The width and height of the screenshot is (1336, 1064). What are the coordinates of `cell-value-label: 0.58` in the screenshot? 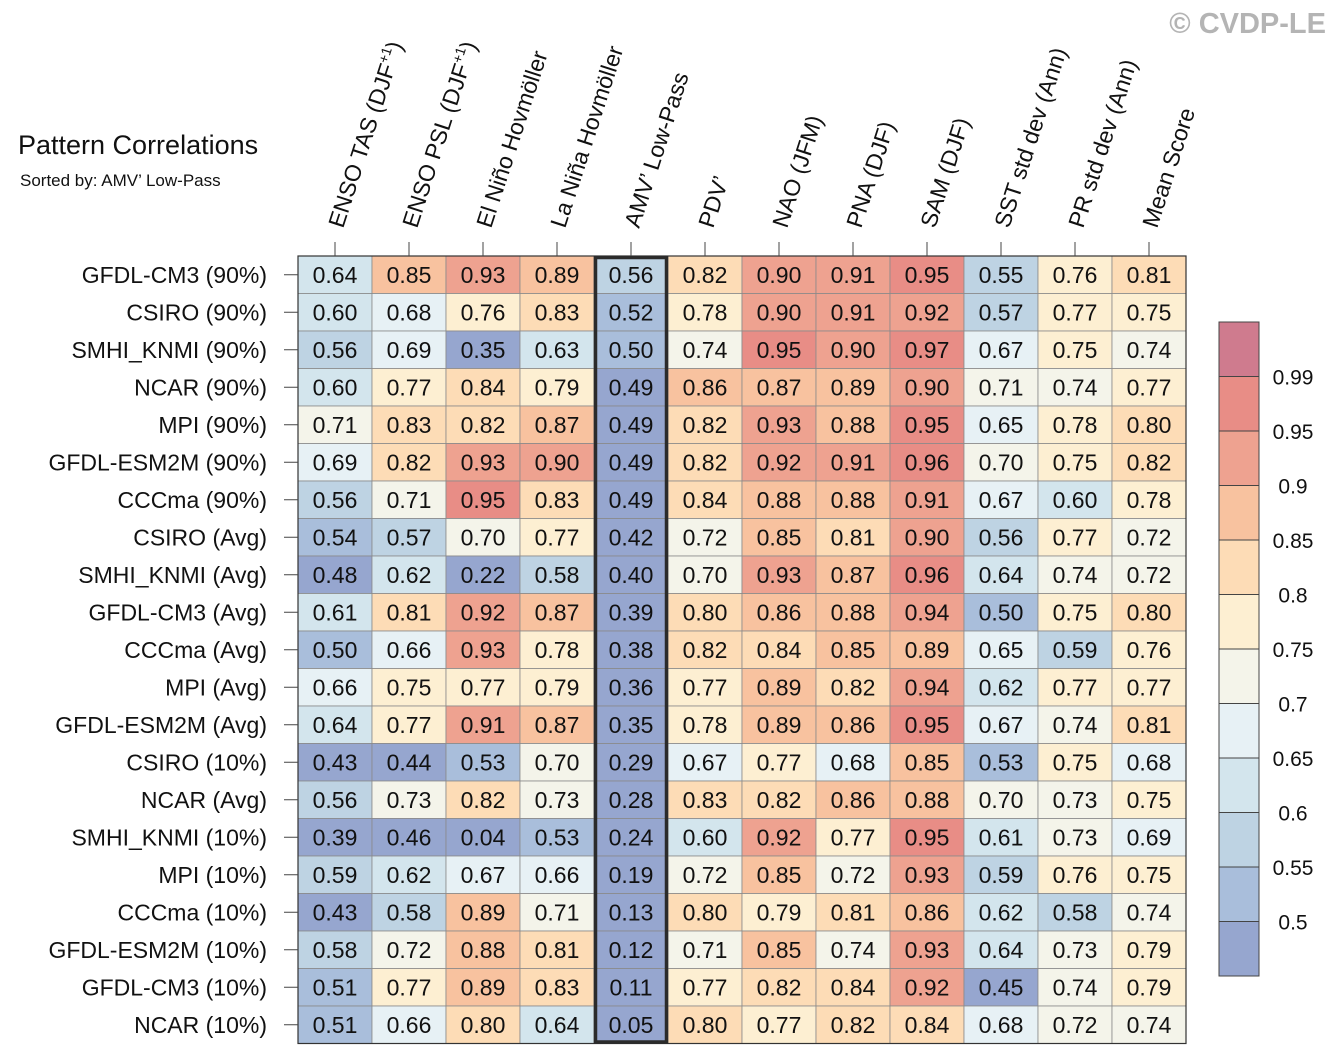 It's located at (409, 912).